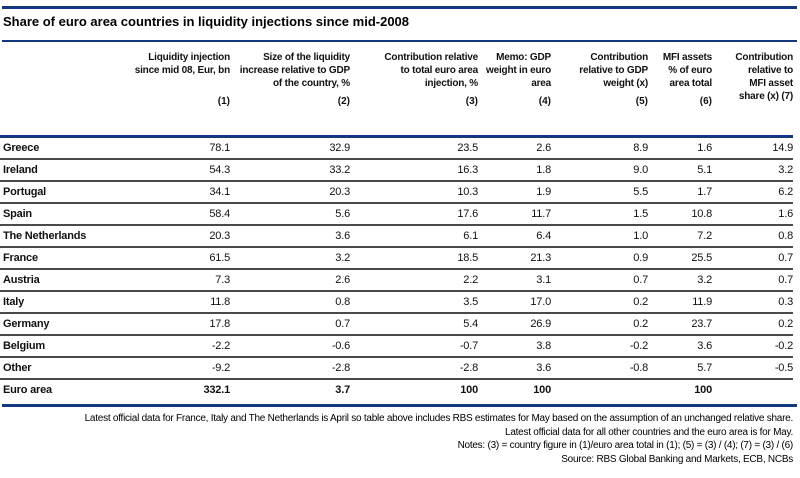 This screenshot has width=800, height=478. Describe the element at coordinates (414, 214) in the screenshot. I see `value-cell: 17.6` at that location.